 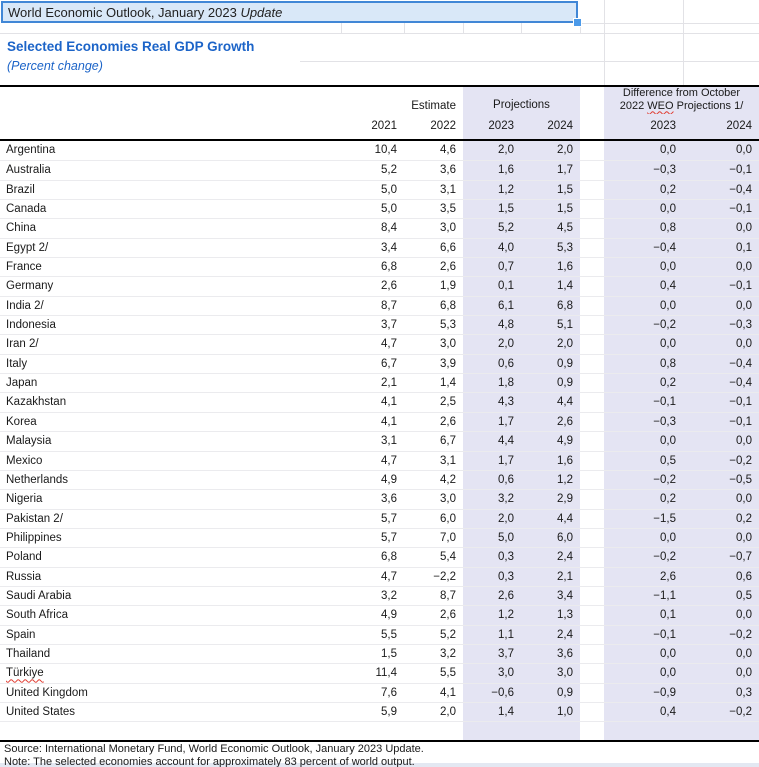 What do you see at coordinates (433, 692) in the screenshot?
I see `value-2022-cell: 4,1` at bounding box center [433, 692].